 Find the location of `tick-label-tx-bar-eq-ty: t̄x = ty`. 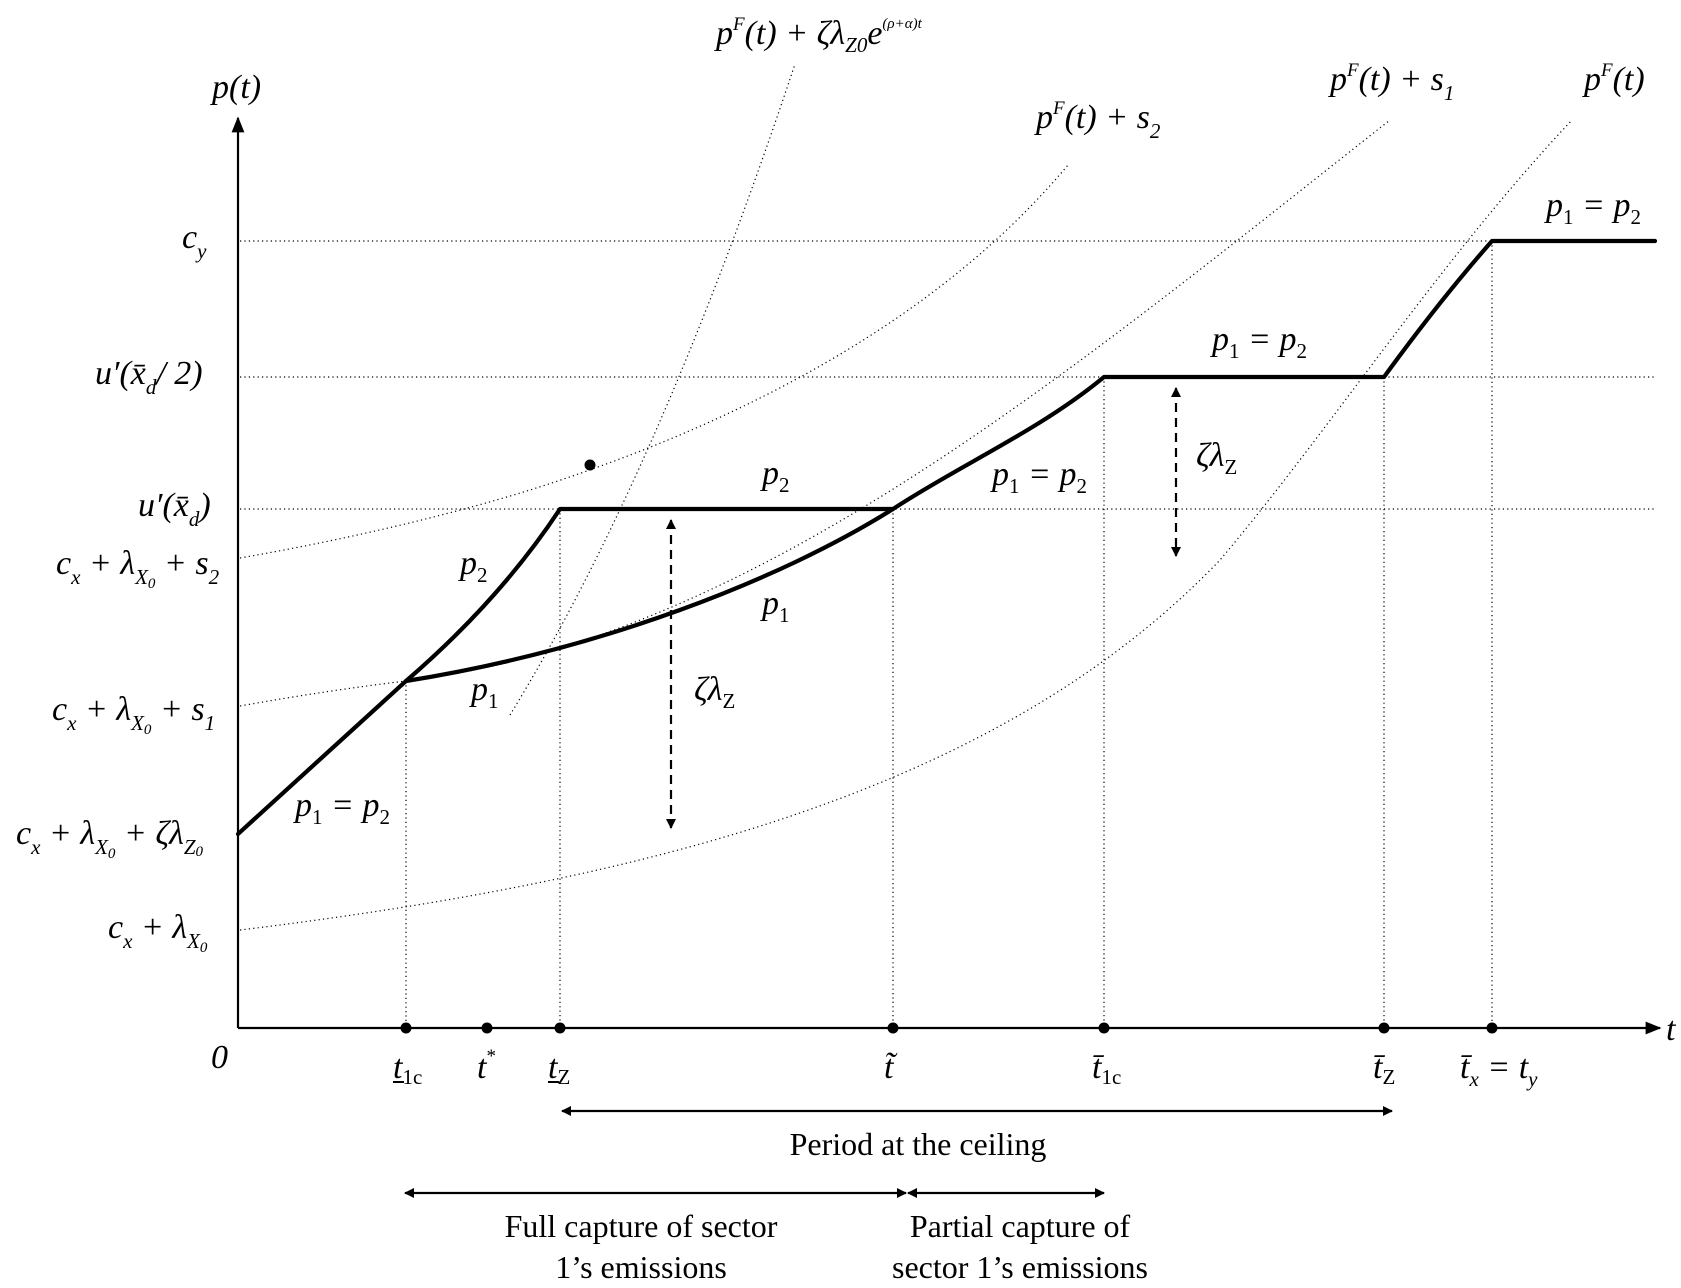

tick-label-tx-bar-eq-ty: t̄x = ty is located at coordinates (1499, 1070).